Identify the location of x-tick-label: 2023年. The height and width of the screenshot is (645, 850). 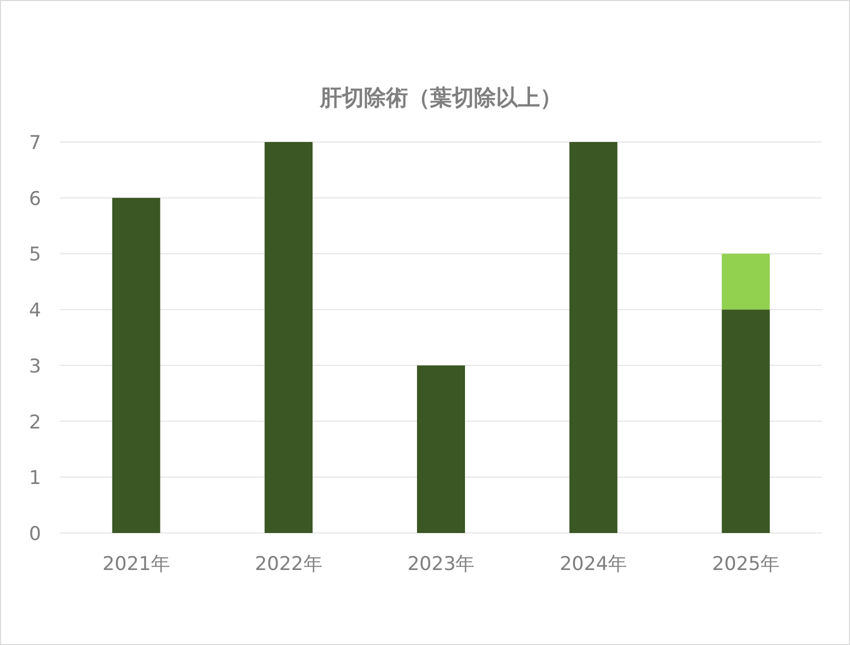
(441, 564).